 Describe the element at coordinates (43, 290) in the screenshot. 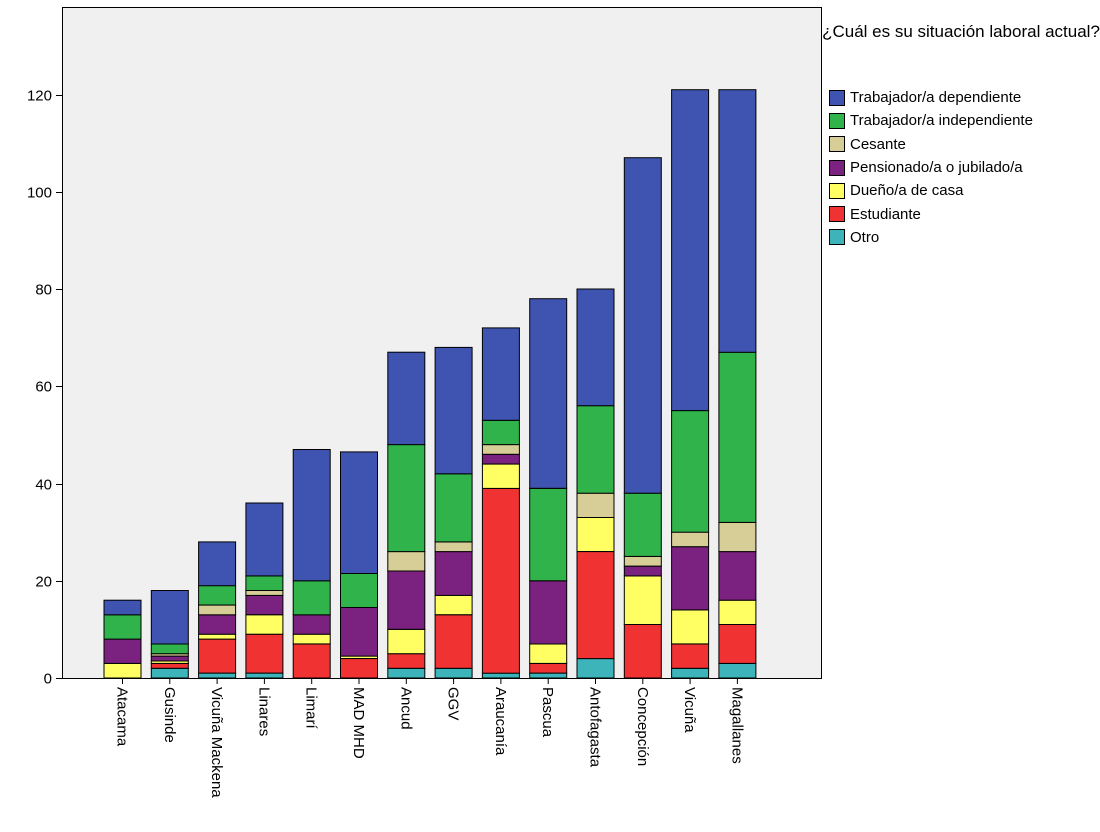

I see `y-tick-label: 80` at that location.